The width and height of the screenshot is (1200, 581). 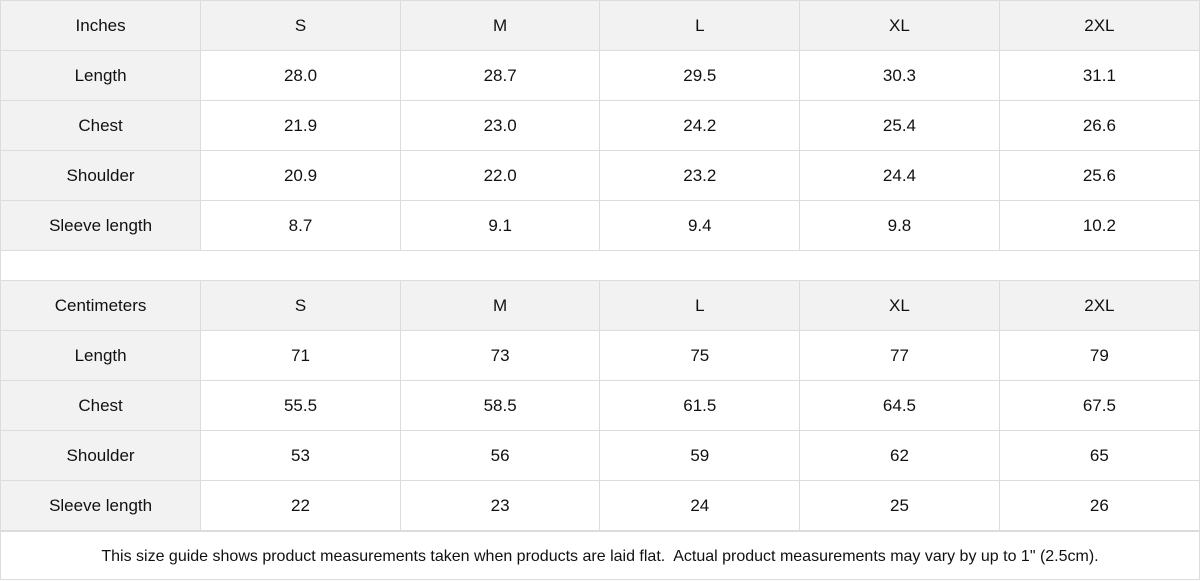 What do you see at coordinates (500, 455) in the screenshot?
I see `measurement-cell: 56` at bounding box center [500, 455].